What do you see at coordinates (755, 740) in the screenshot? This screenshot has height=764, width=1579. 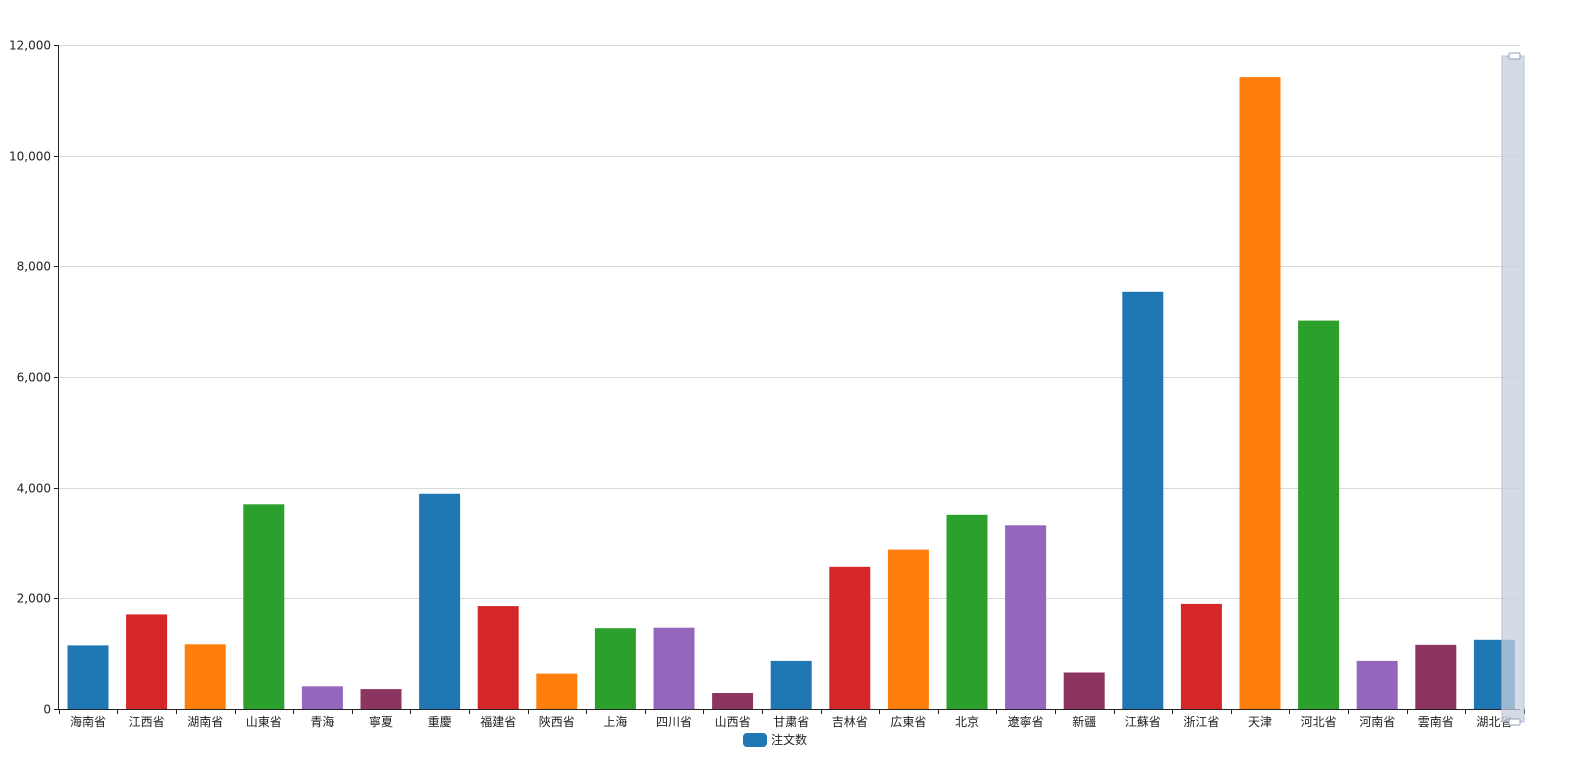 I see `legend-swatch` at bounding box center [755, 740].